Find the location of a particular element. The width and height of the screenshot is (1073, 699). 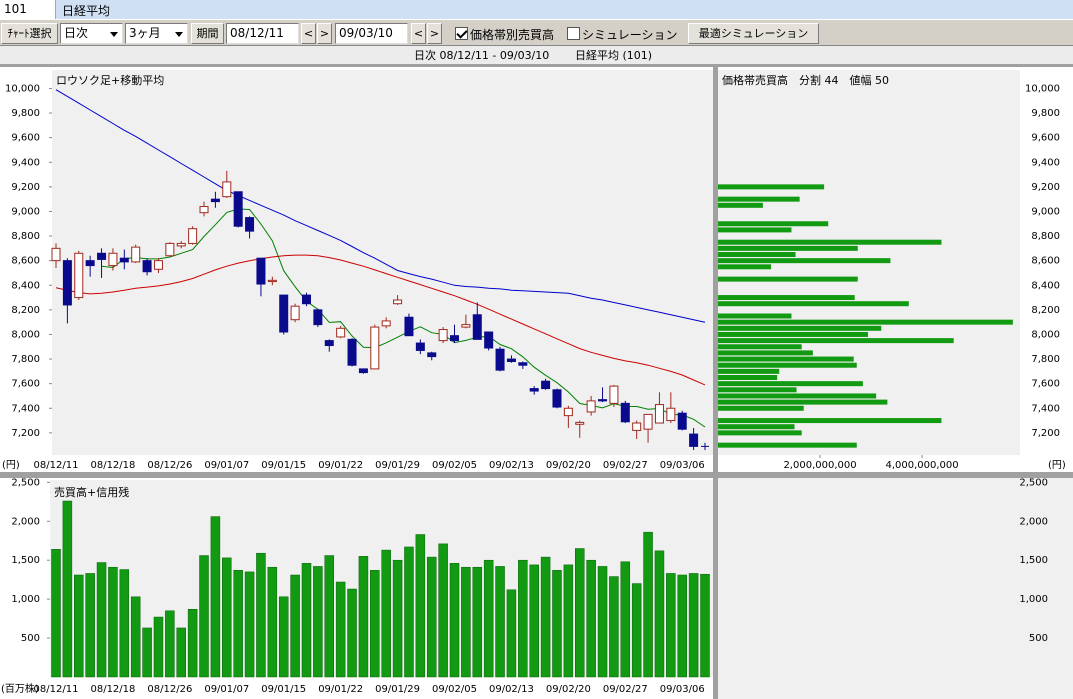

x-tick-label: 09/01/15 is located at coordinates (283, 689).